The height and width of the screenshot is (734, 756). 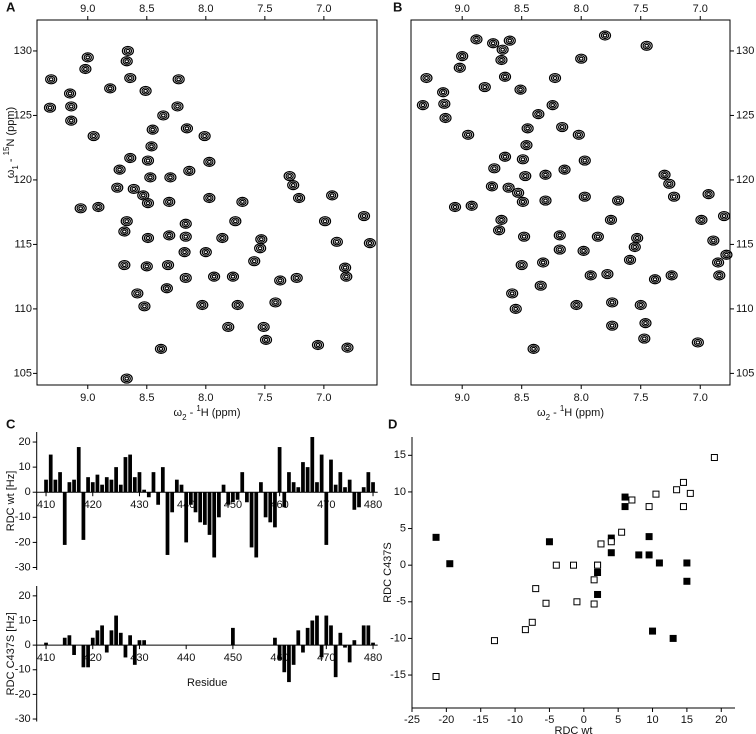 I want to click on x-tick-label: 8.0, so click(x=205, y=9).